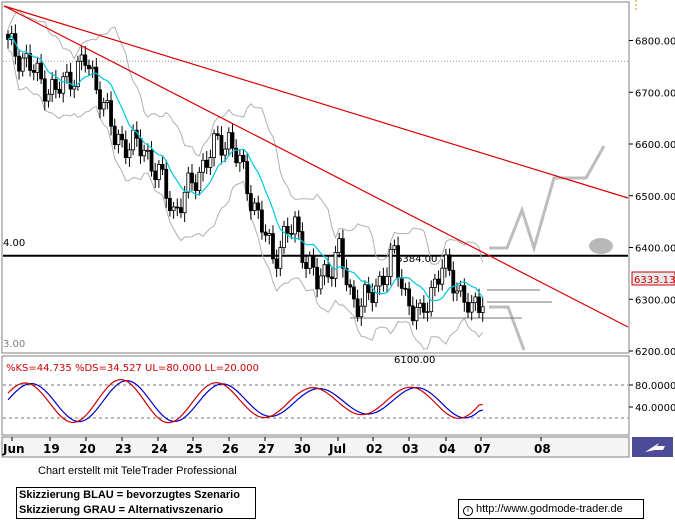  I want to click on legend-grey: Skizzierung GRAU = Alternativszenario, so click(121, 510).